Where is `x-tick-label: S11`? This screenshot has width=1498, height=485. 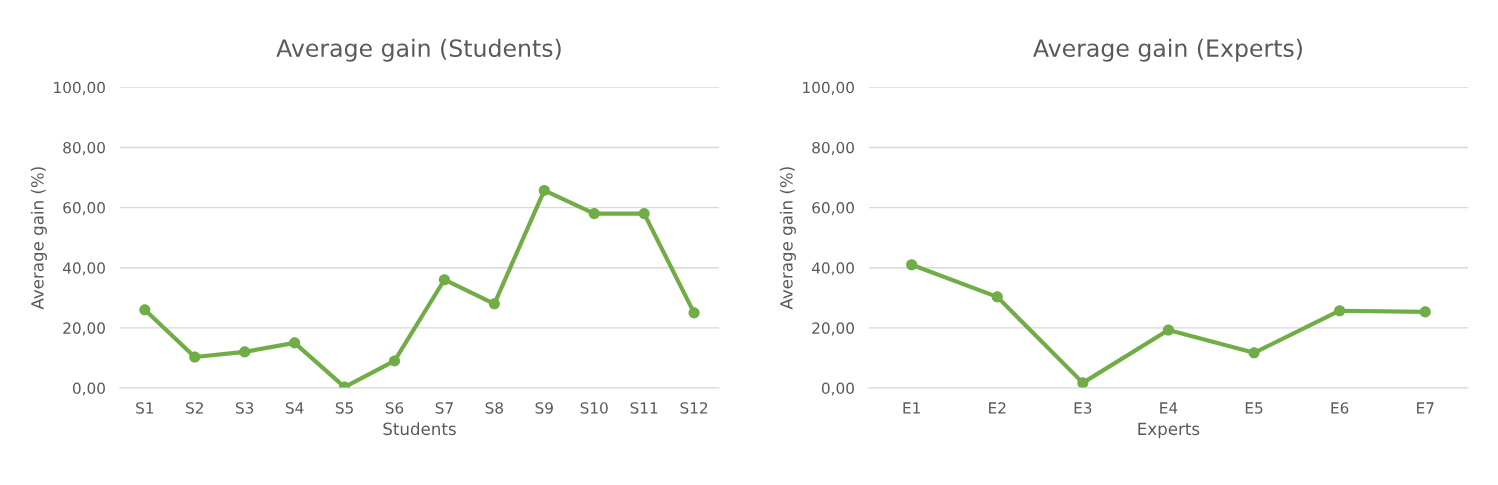
x-tick-label: S11 is located at coordinates (644, 408).